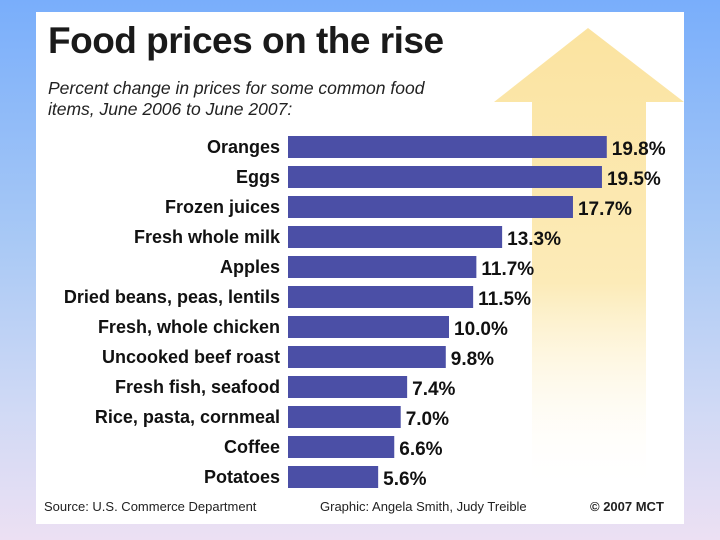 This screenshot has width=720, height=540. What do you see at coordinates (242, 477) in the screenshot?
I see `category-label-potatoes: Potatoes` at bounding box center [242, 477].